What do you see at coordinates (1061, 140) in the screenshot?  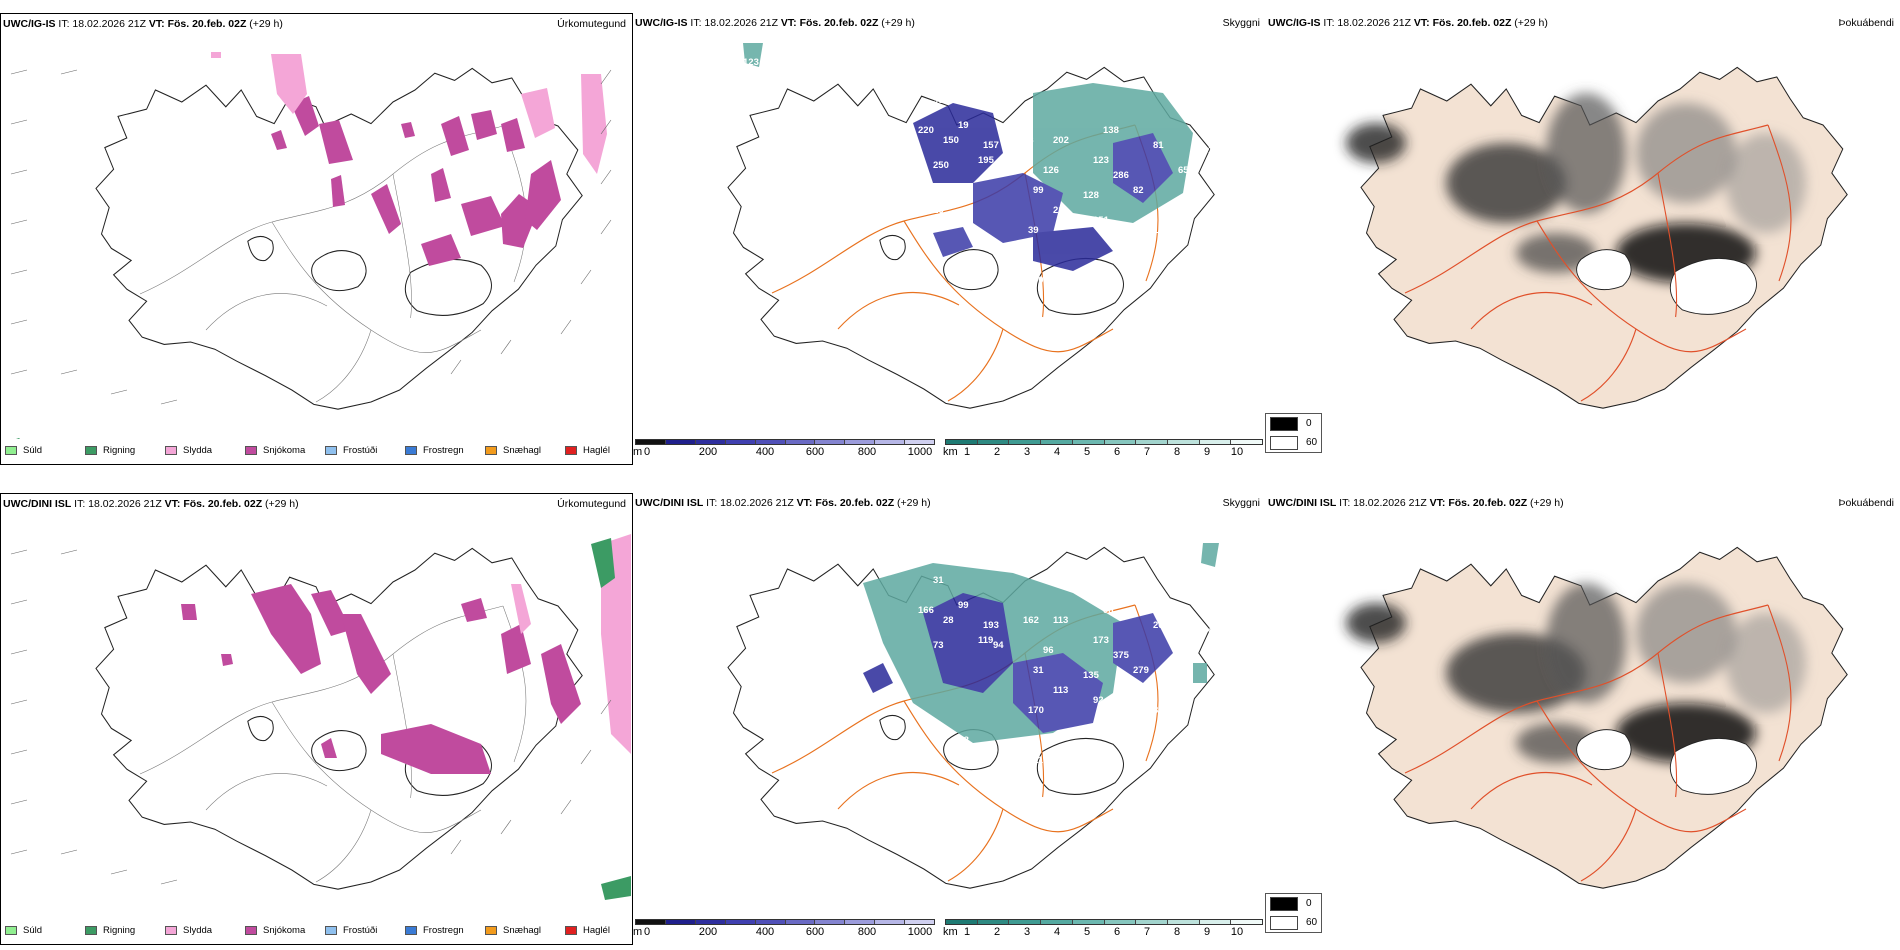 I see `cloud-base-value: 202` at bounding box center [1061, 140].